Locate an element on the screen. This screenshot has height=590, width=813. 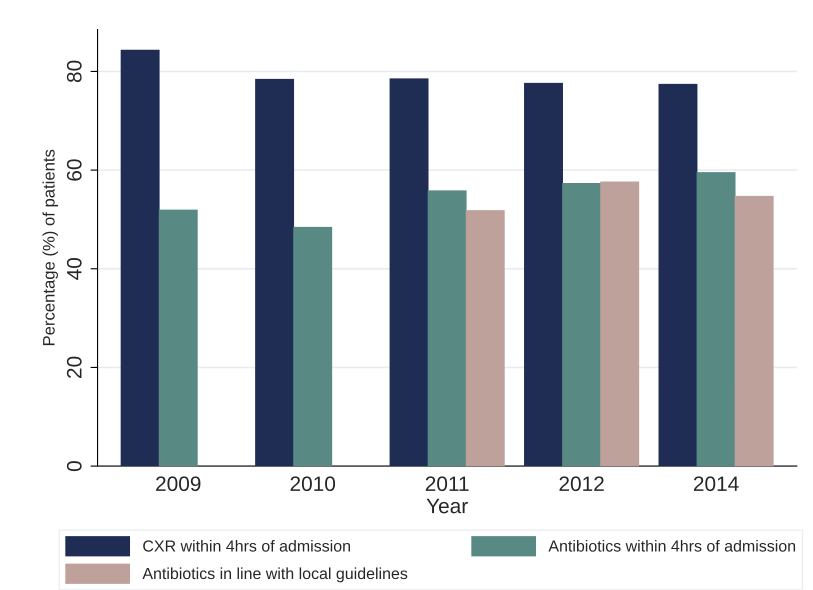
y-tick-label: 20 is located at coordinates (74, 367).